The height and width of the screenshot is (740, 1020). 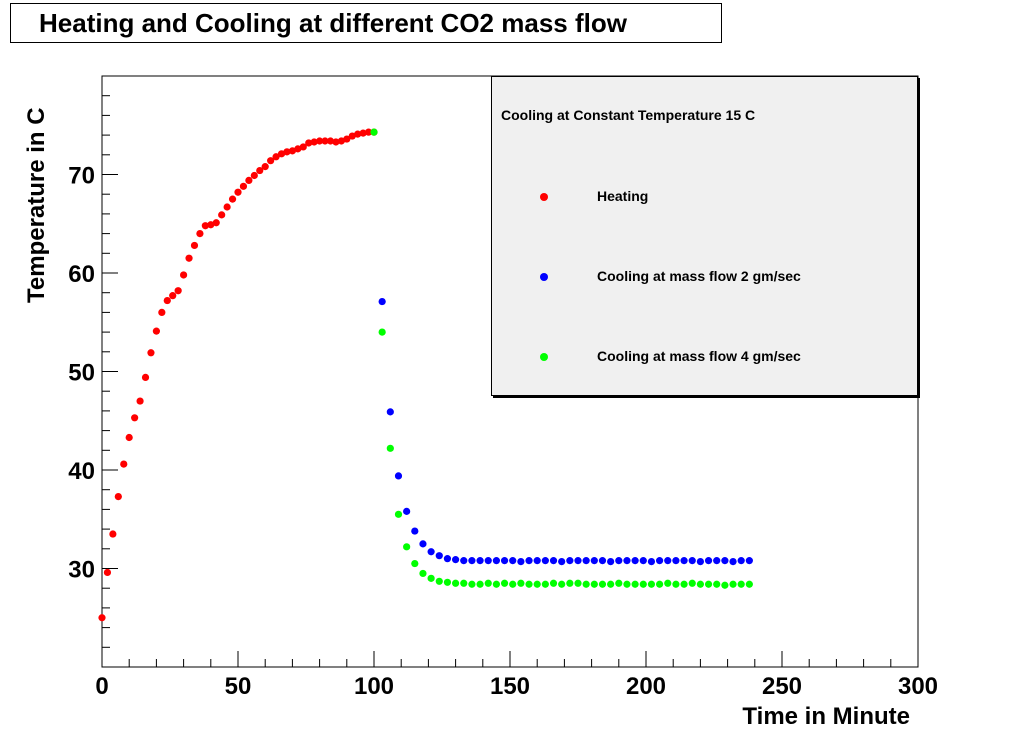 What do you see at coordinates (544, 197) in the screenshot?
I see `legend-marker-heating` at bounding box center [544, 197].